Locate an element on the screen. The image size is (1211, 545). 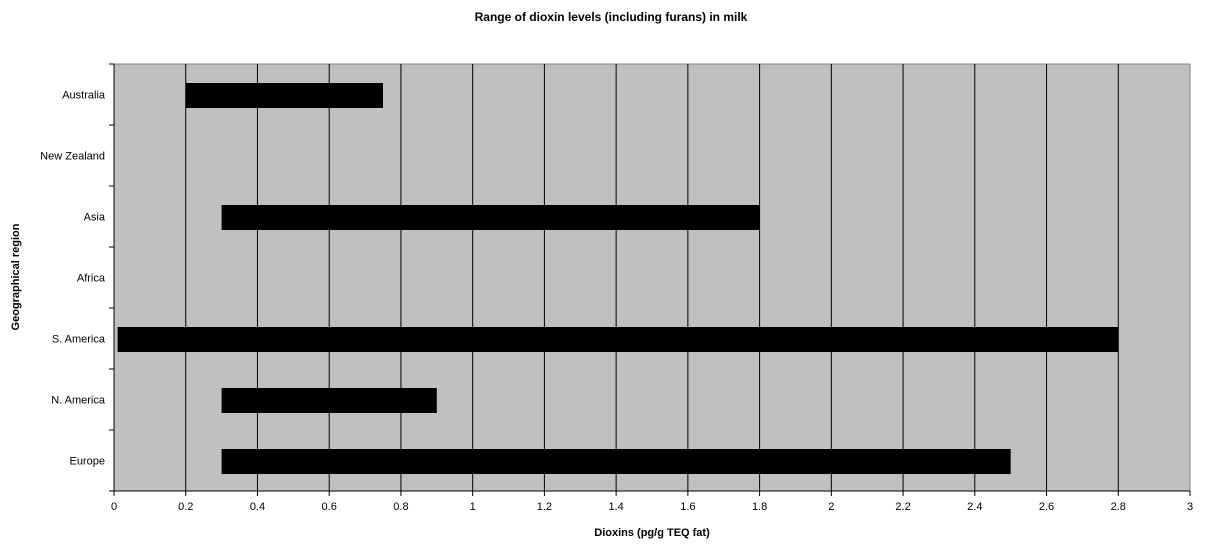
y-tick-label: Europe is located at coordinates (87, 462).